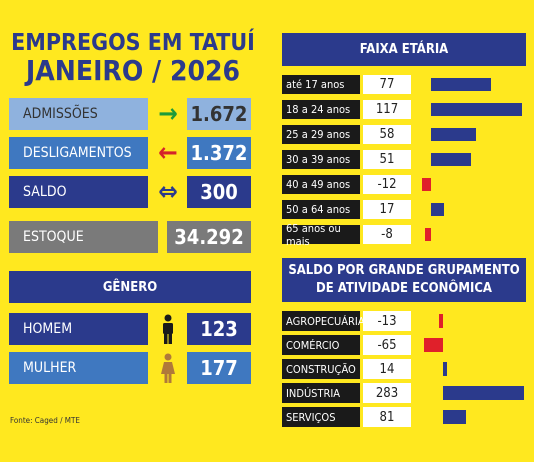 Image resolution: width=534 pixels, height=462 pixels. I want to click on genero-label: MULHER, so click(78, 368).